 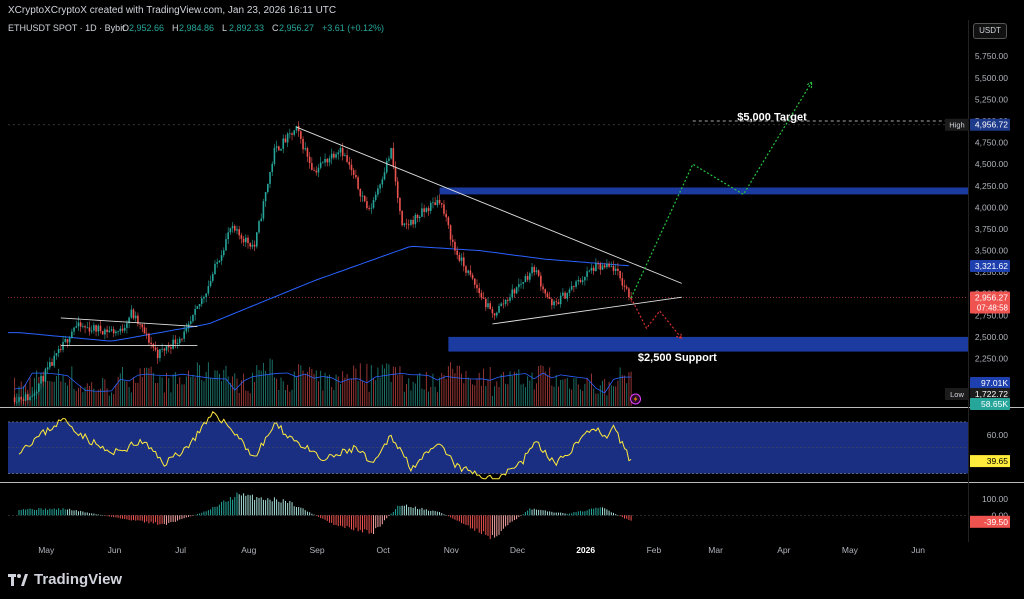 I want to click on currency-selector: USDT, so click(x=990, y=31).